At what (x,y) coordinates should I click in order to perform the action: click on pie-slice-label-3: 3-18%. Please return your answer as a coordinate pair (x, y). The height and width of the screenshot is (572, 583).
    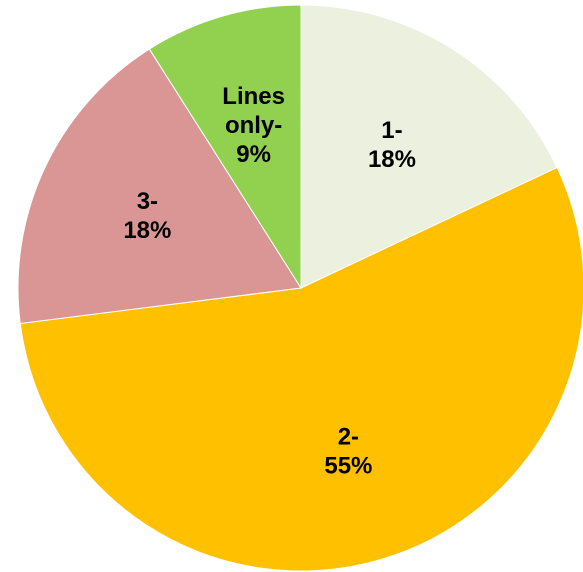
    Looking at the image, I should click on (147, 216).